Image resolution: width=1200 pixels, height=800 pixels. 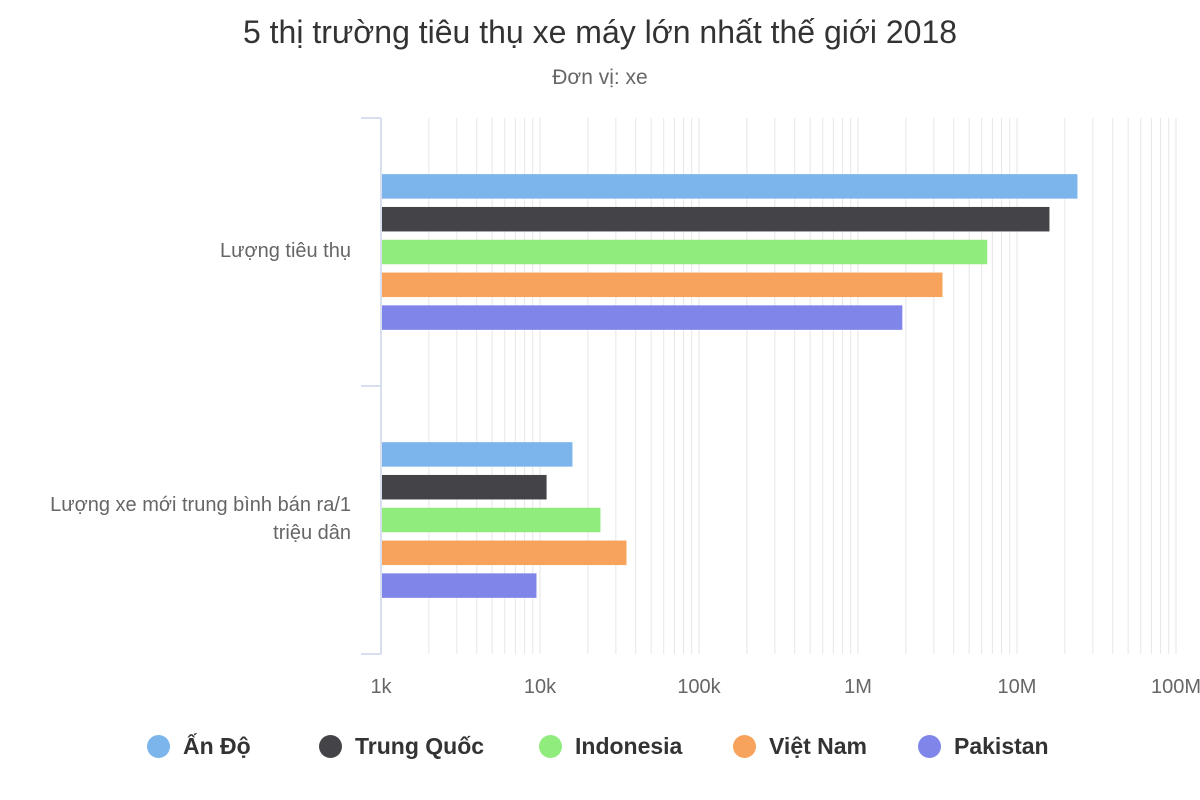 I want to click on legend-label: Ấn Độ, so click(x=217, y=745).